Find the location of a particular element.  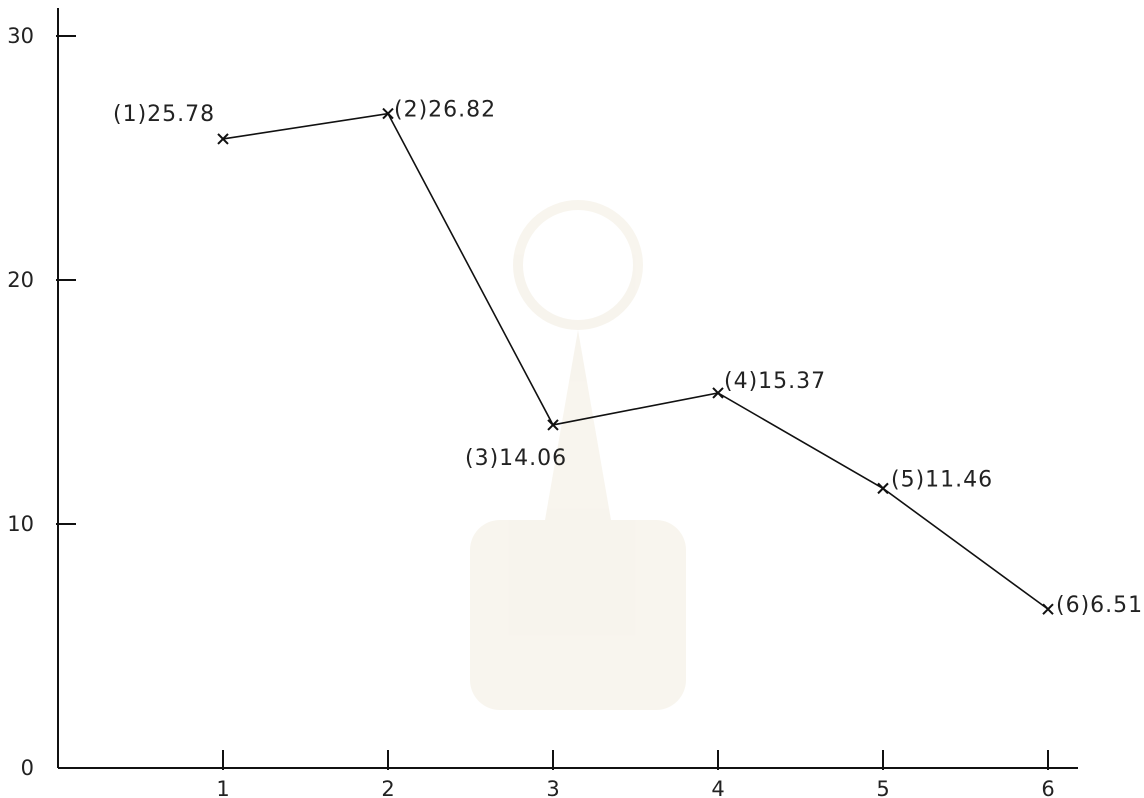

data-label: (2)26.82 is located at coordinates (445, 110).